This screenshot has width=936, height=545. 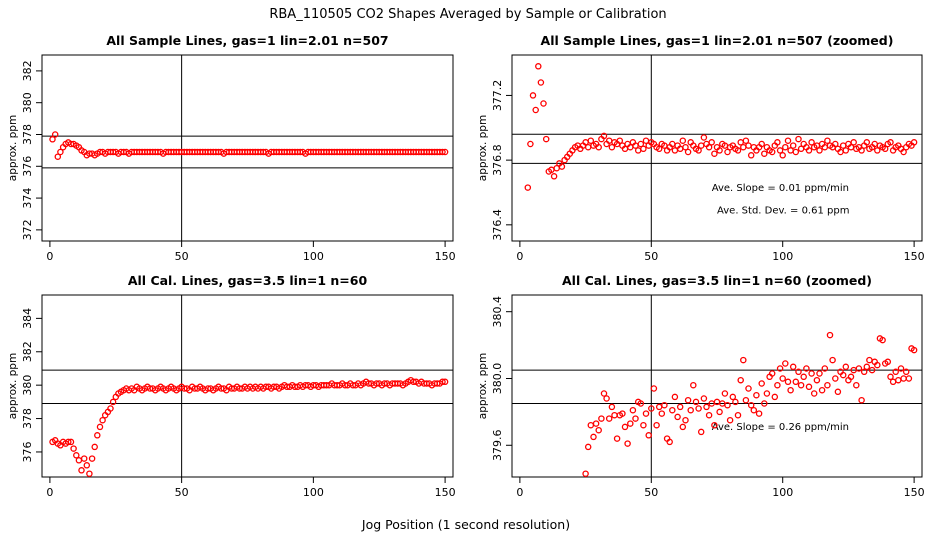 I want to click on figure-x-axis-label: Jog Position (1 second resolution), so click(x=465, y=524).